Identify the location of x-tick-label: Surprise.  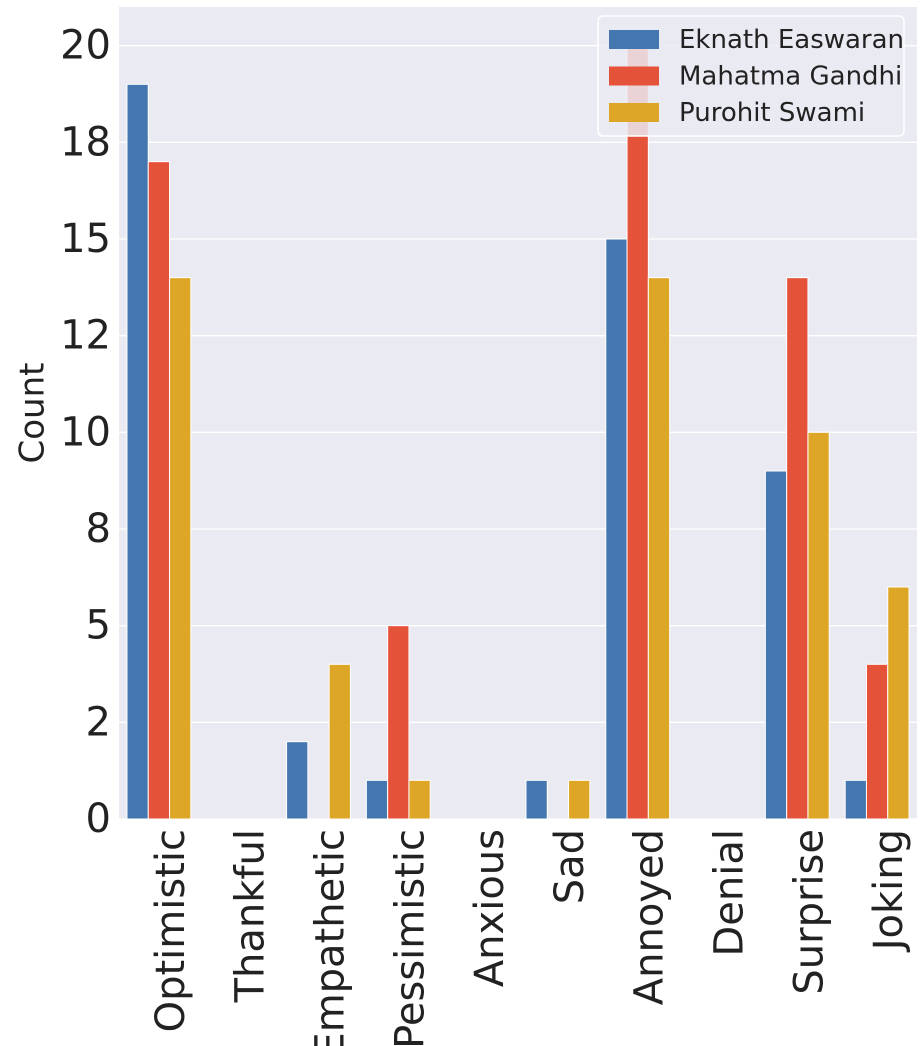
(809, 912).